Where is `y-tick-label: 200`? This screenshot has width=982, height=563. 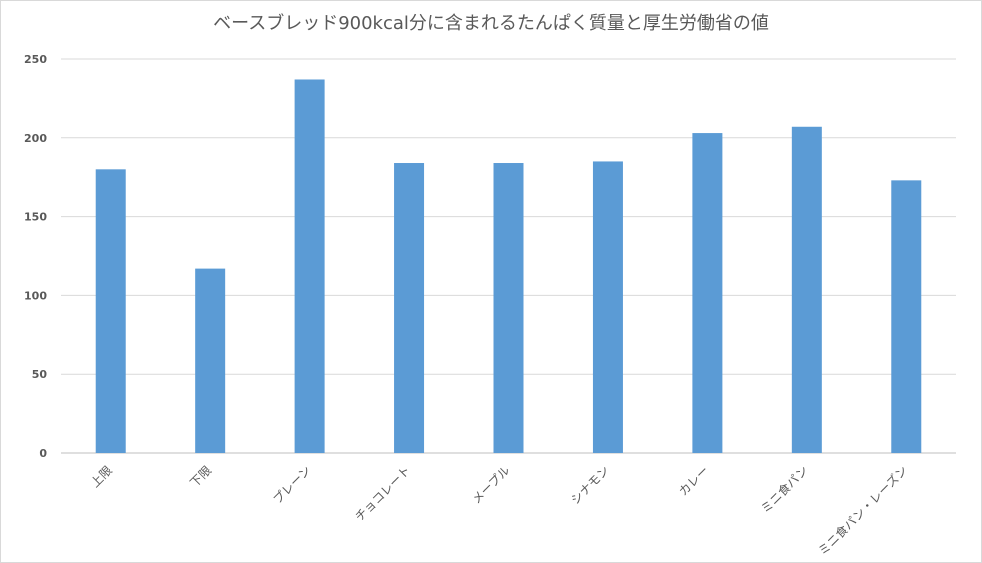 y-tick-label: 200 is located at coordinates (35, 138).